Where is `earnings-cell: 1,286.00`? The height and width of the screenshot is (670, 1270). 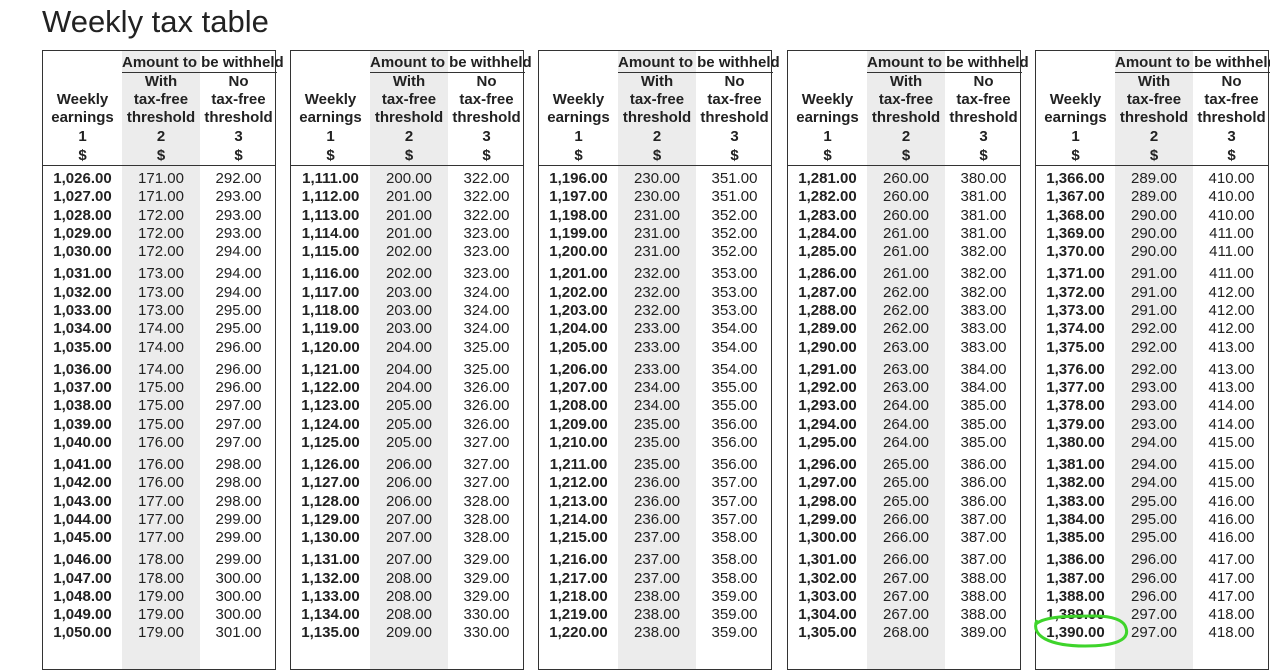
earnings-cell: 1,286.00 is located at coordinates (827, 274).